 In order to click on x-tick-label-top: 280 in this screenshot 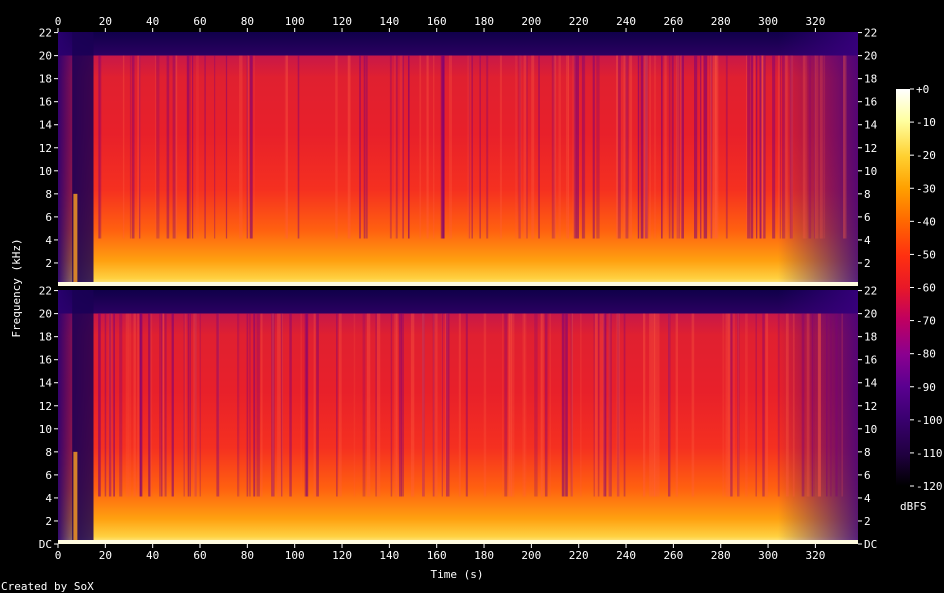, I will do `click(721, 21)`.